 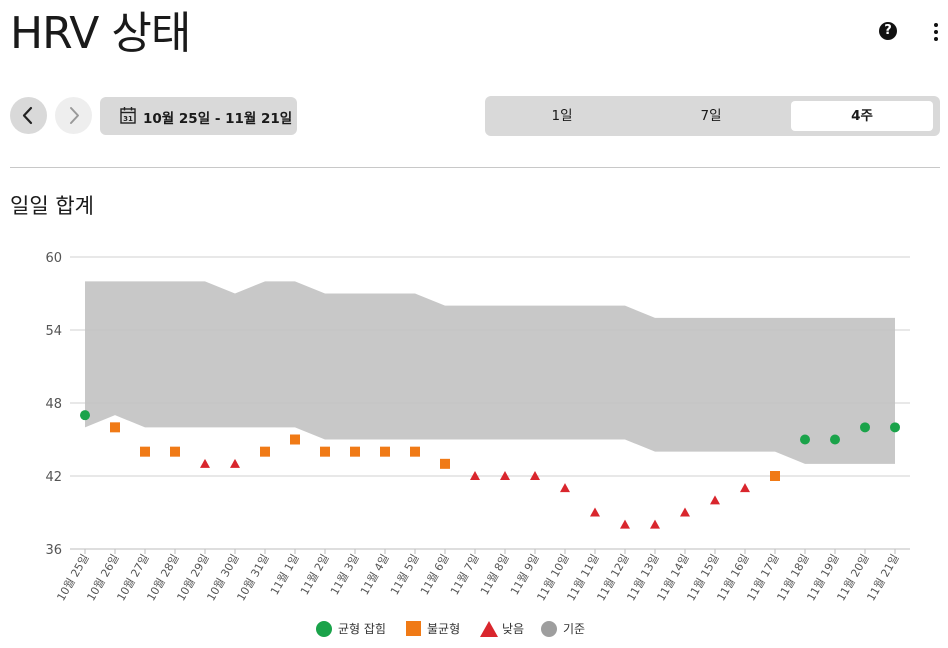 I want to click on next-period-button, so click(x=73, y=115).